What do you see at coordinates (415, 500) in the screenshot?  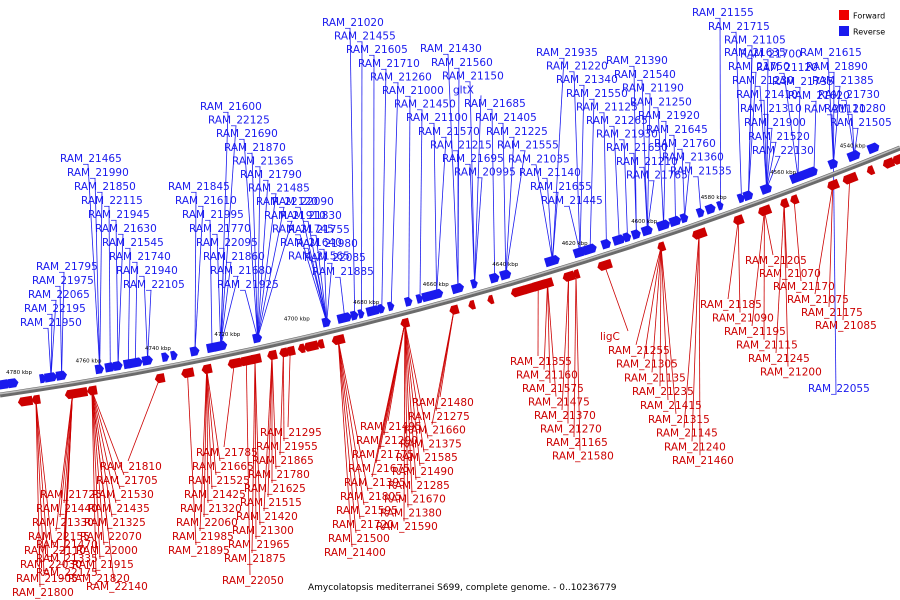 I see `forward-gene-label: RAM_21670` at bounding box center [415, 500].